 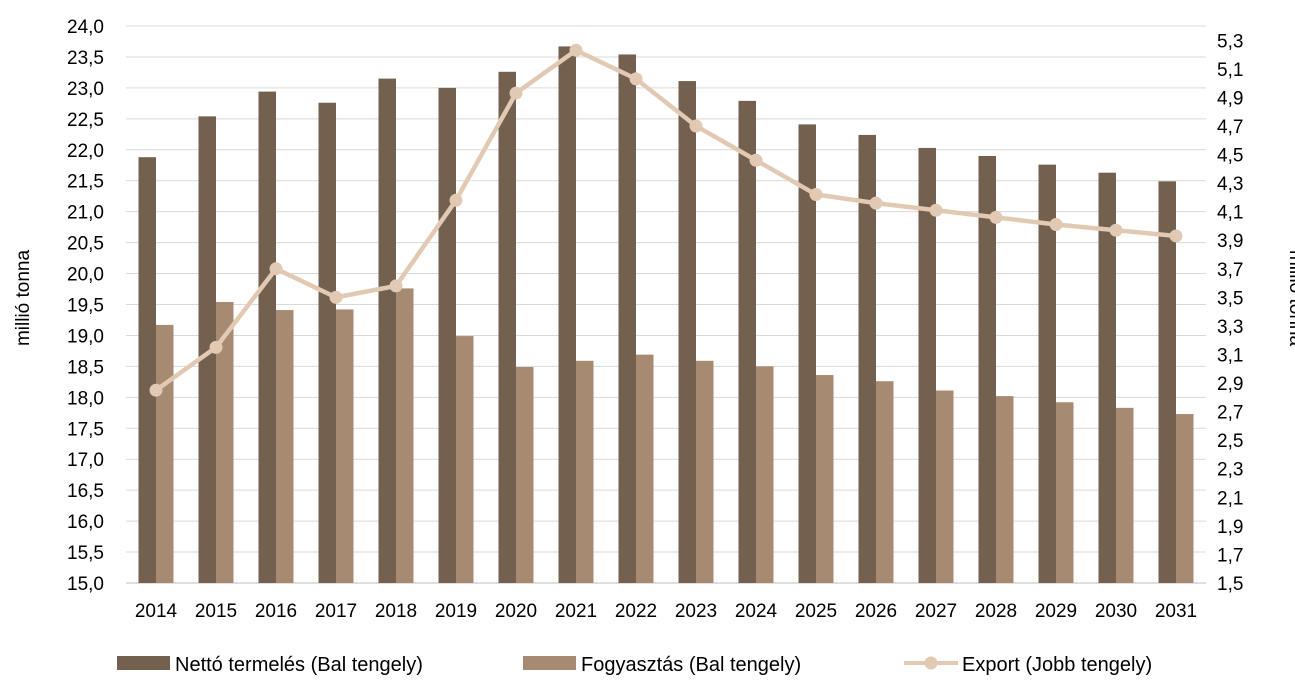 I want to click on left-tick-label: 22,0, so click(x=85, y=151).